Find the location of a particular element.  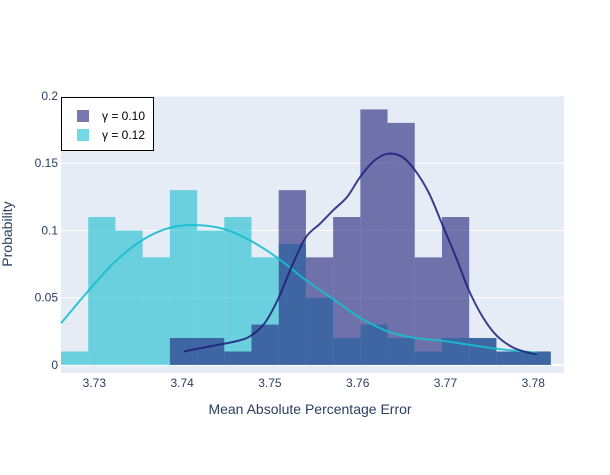

y-tick-label: 0.2 is located at coordinates (49, 96).